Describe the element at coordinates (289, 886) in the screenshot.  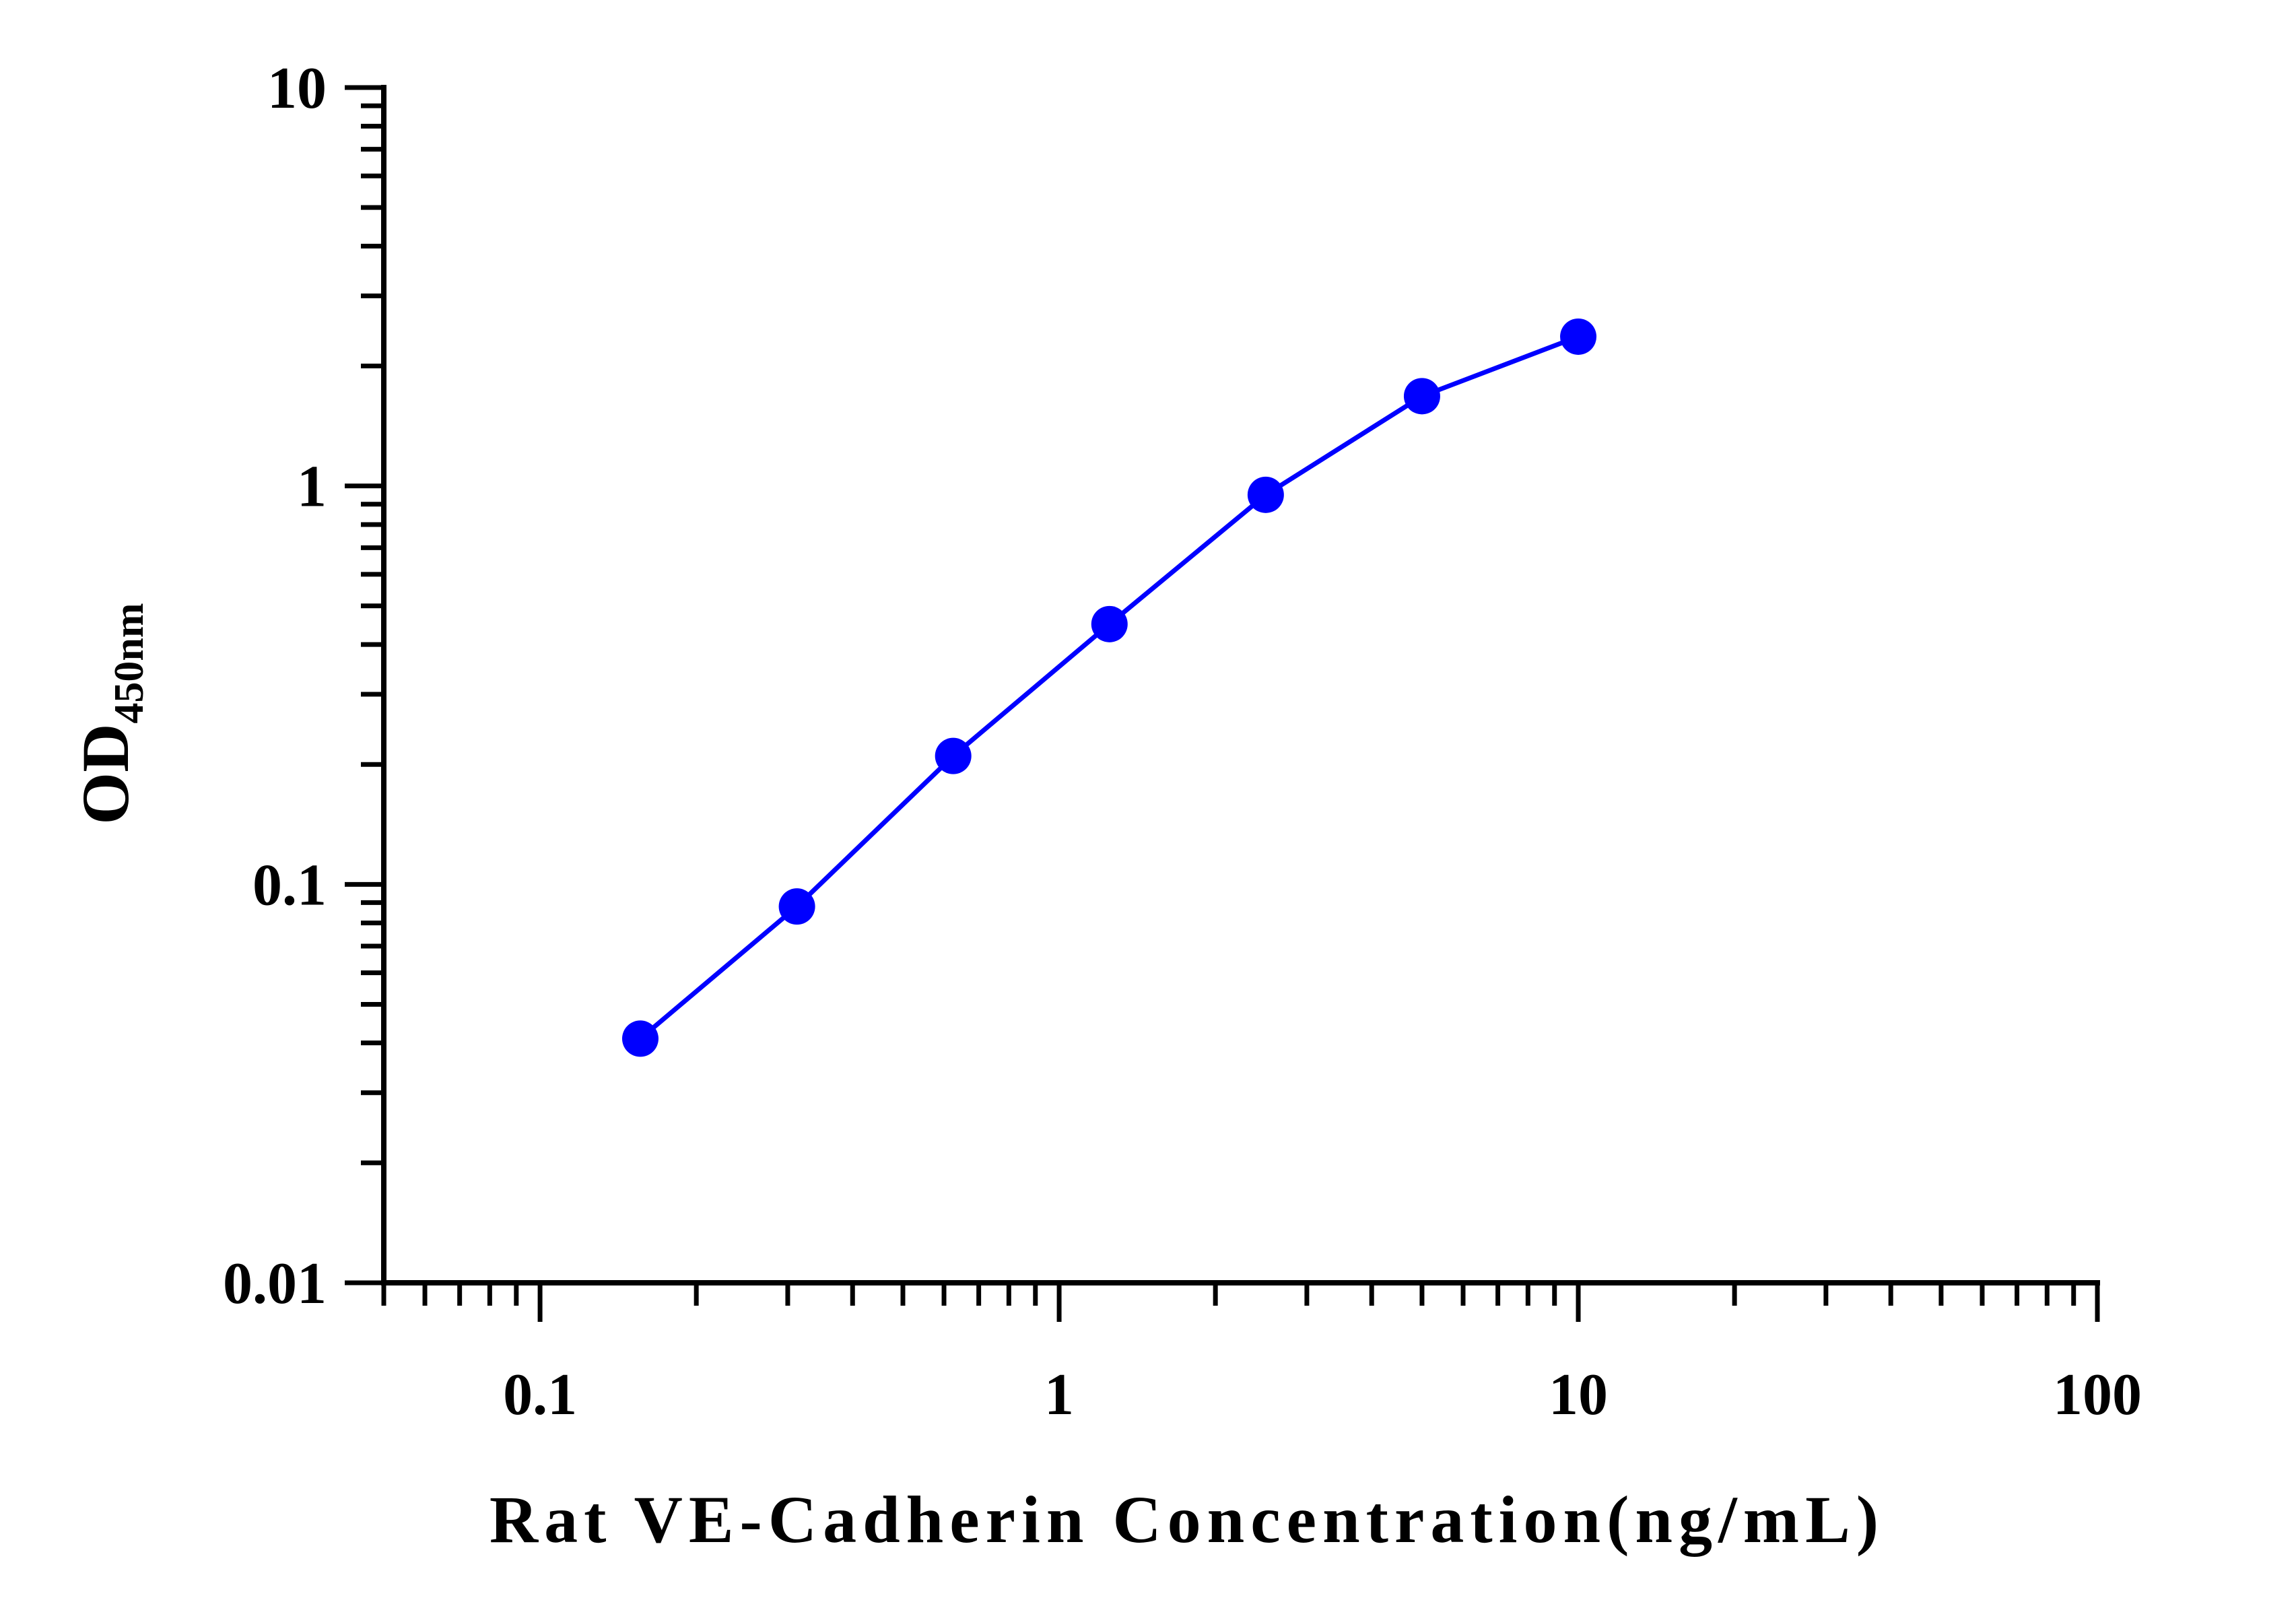
I see `y-tick-label: 0.1` at that location.